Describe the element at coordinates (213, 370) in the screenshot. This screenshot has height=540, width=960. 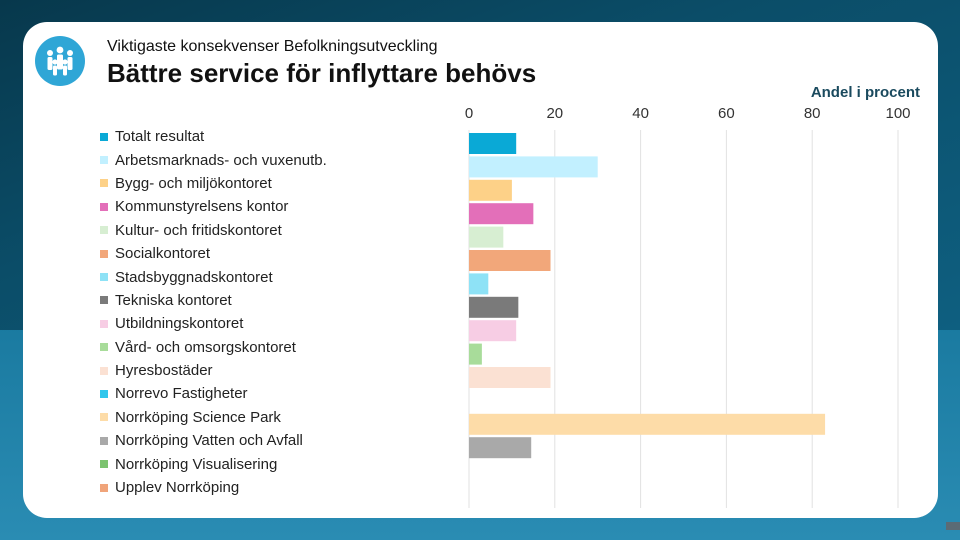
I see `legend-item: Hyresbostäder` at that location.